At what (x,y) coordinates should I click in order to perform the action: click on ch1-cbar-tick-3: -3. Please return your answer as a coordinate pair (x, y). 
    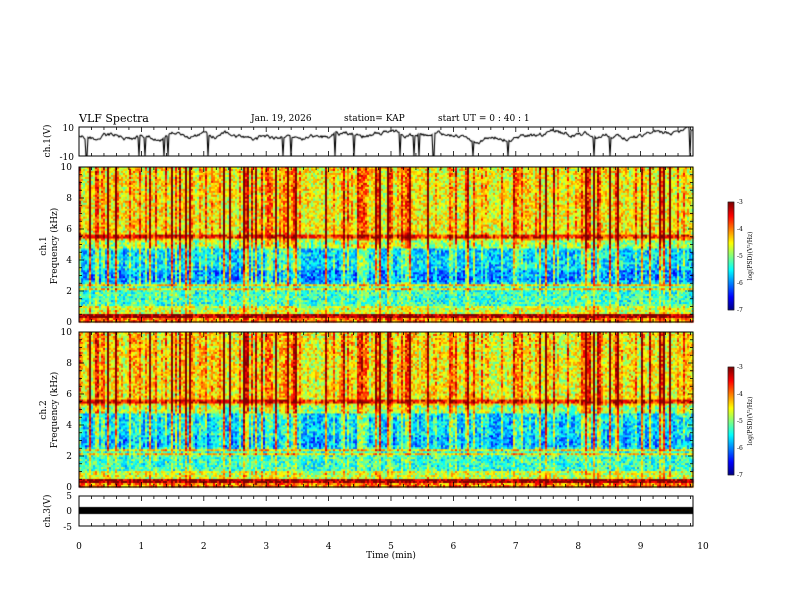
    Looking at the image, I should click on (740, 202).